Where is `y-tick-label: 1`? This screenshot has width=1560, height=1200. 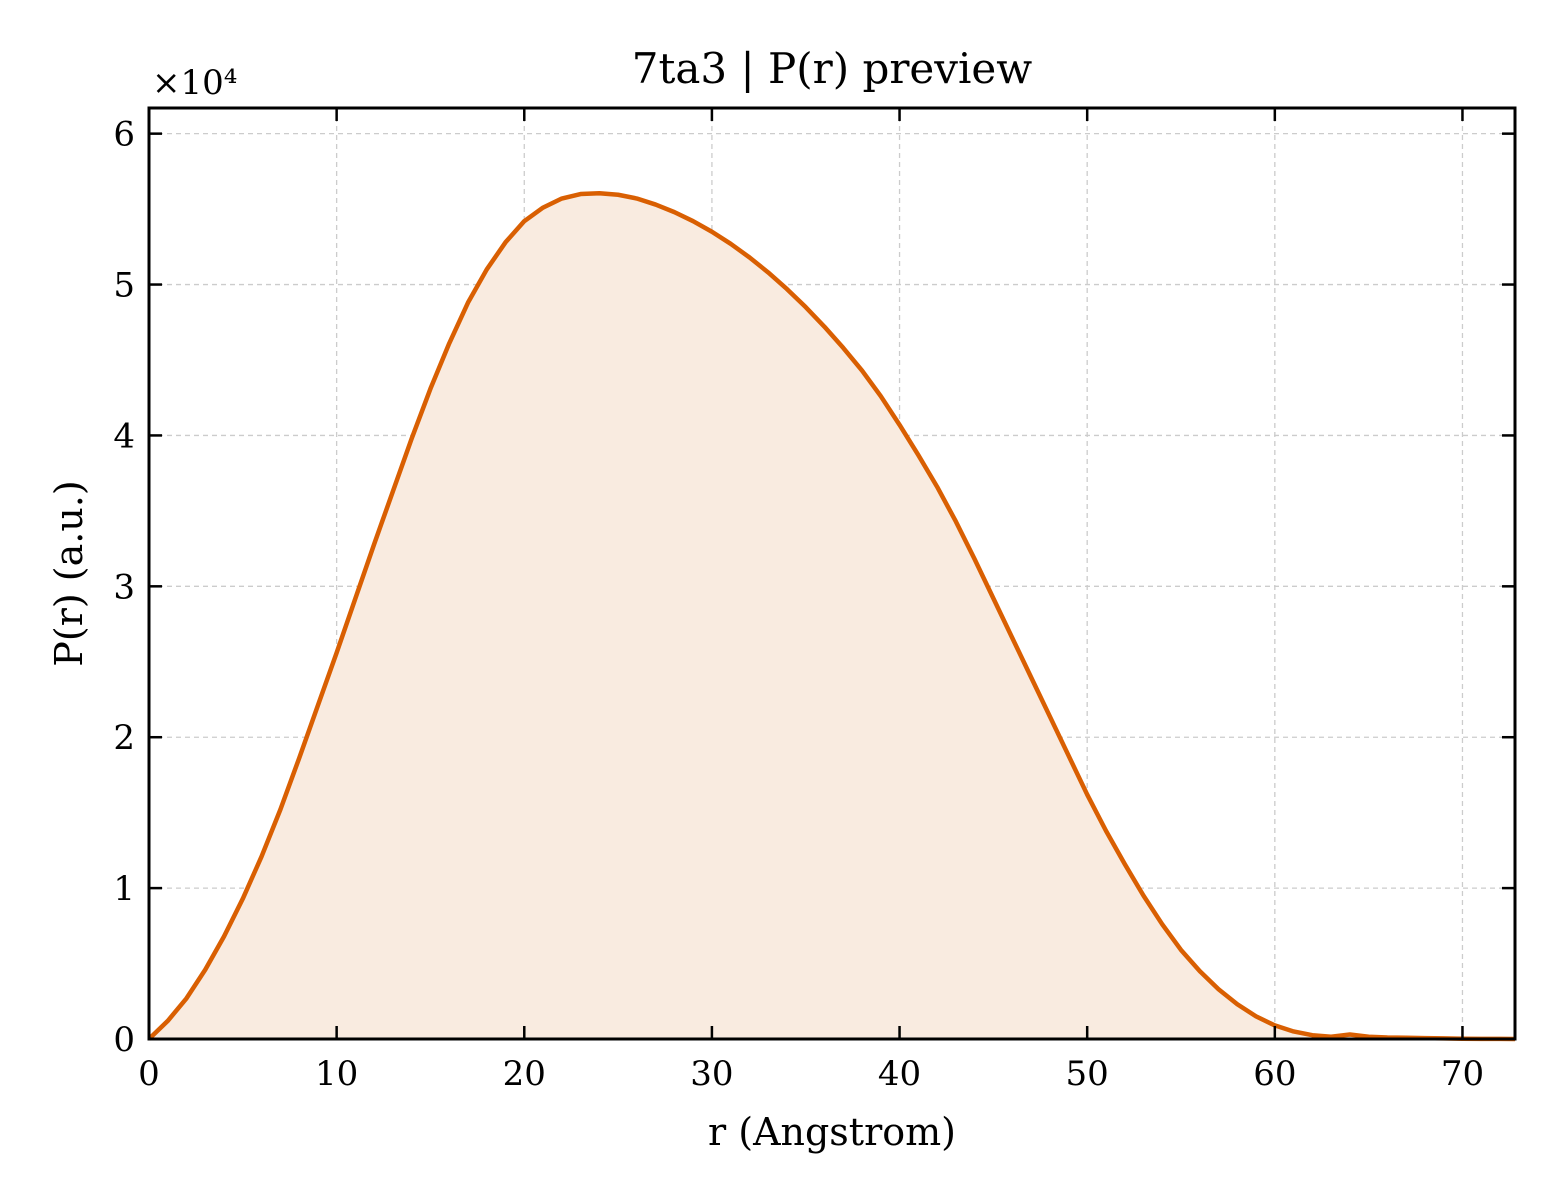
y-tick-label: 1 is located at coordinates (124, 889).